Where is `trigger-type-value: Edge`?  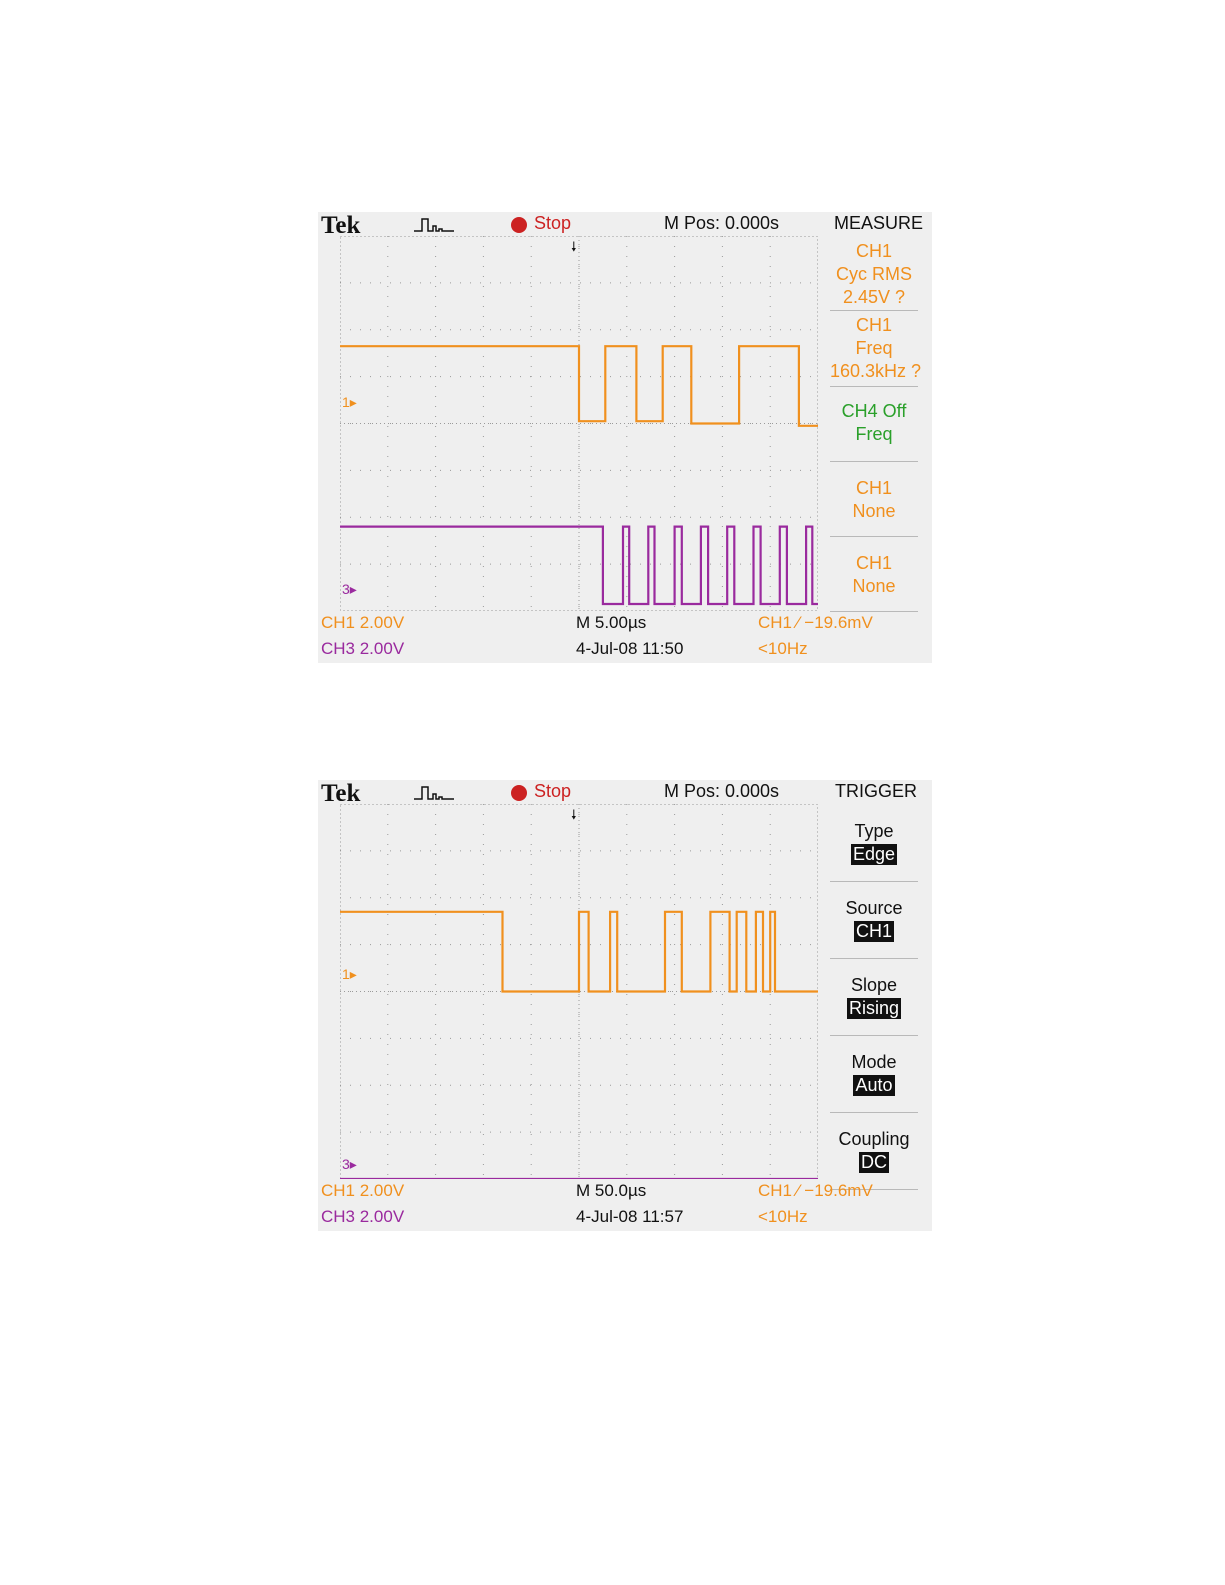
trigger-type-value: Edge is located at coordinates (874, 854).